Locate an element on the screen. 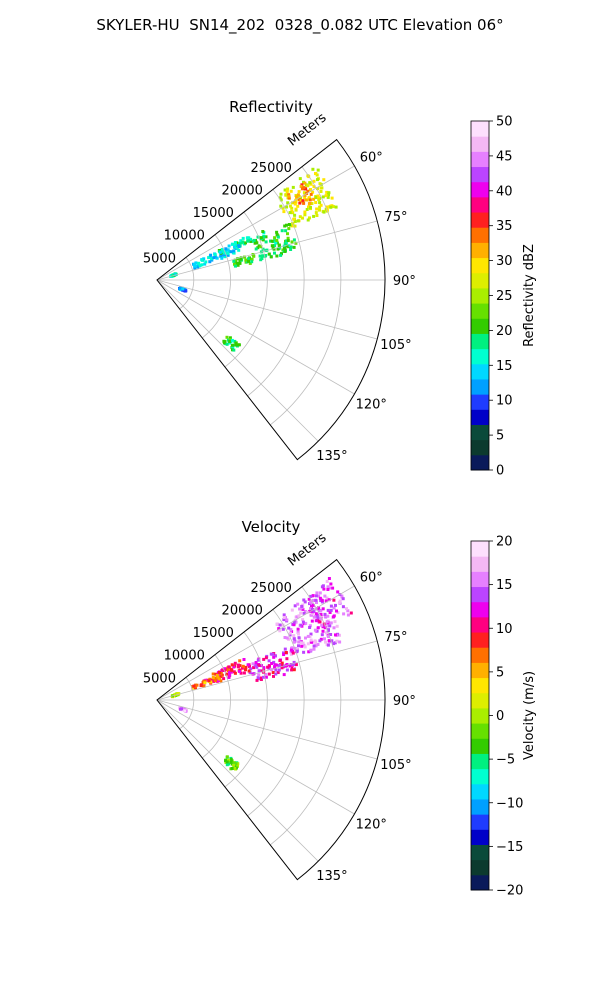  colorbar-label: Velocity (m/s) is located at coordinates (529, 715).